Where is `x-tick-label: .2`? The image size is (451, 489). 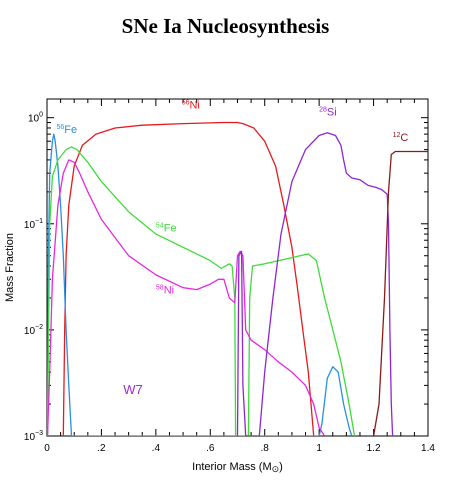
x-tick-label: .2 is located at coordinates (101, 448).